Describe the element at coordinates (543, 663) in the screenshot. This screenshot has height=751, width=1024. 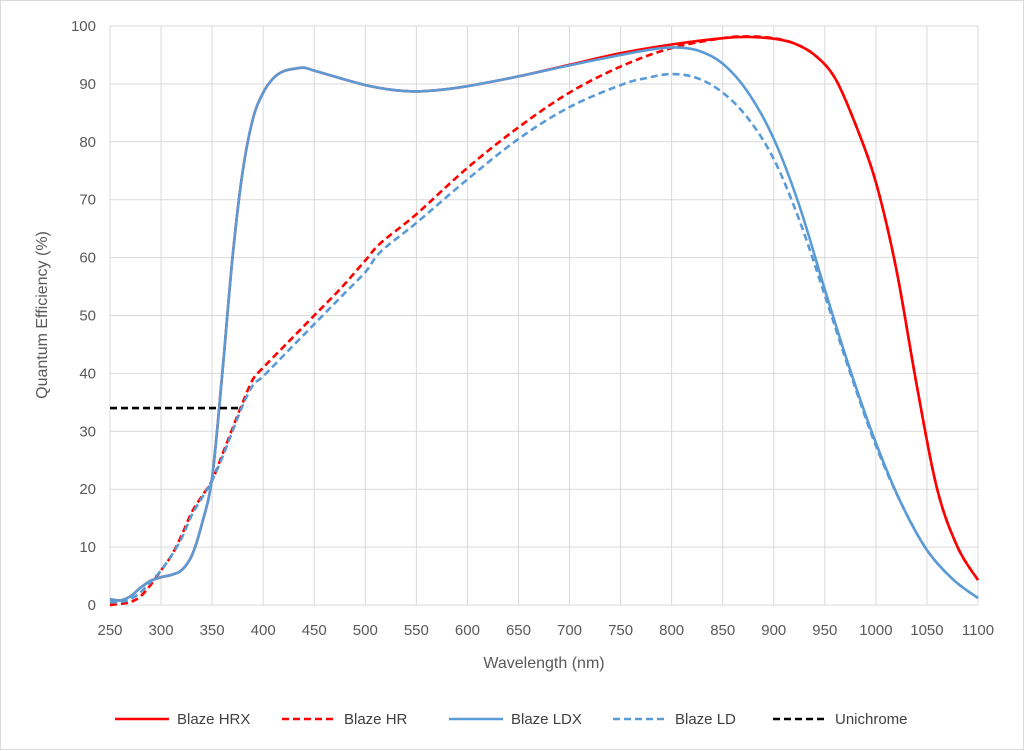
I see `x-axis-title: Wavelength (nm)` at that location.